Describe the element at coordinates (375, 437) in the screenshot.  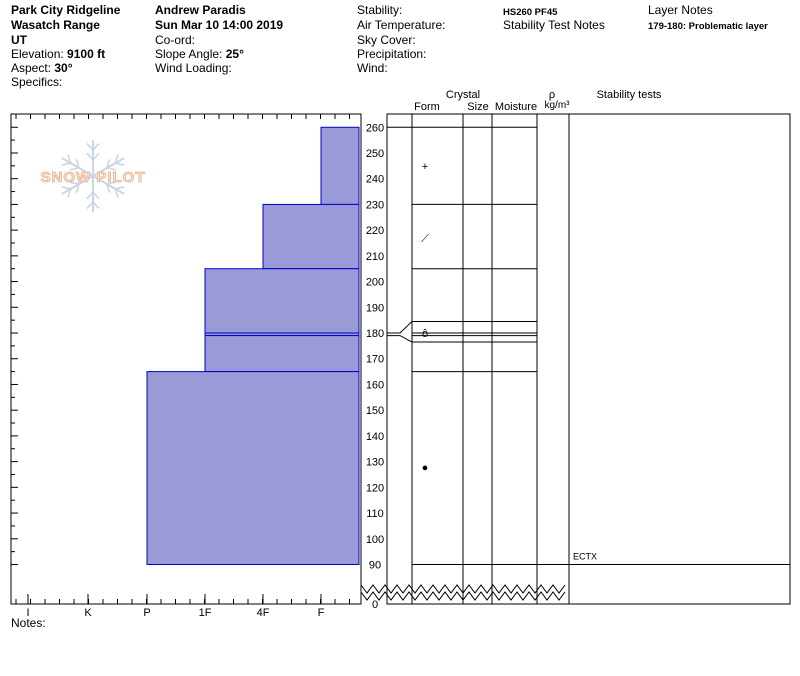
I see `height-tick-label: 140` at that location.